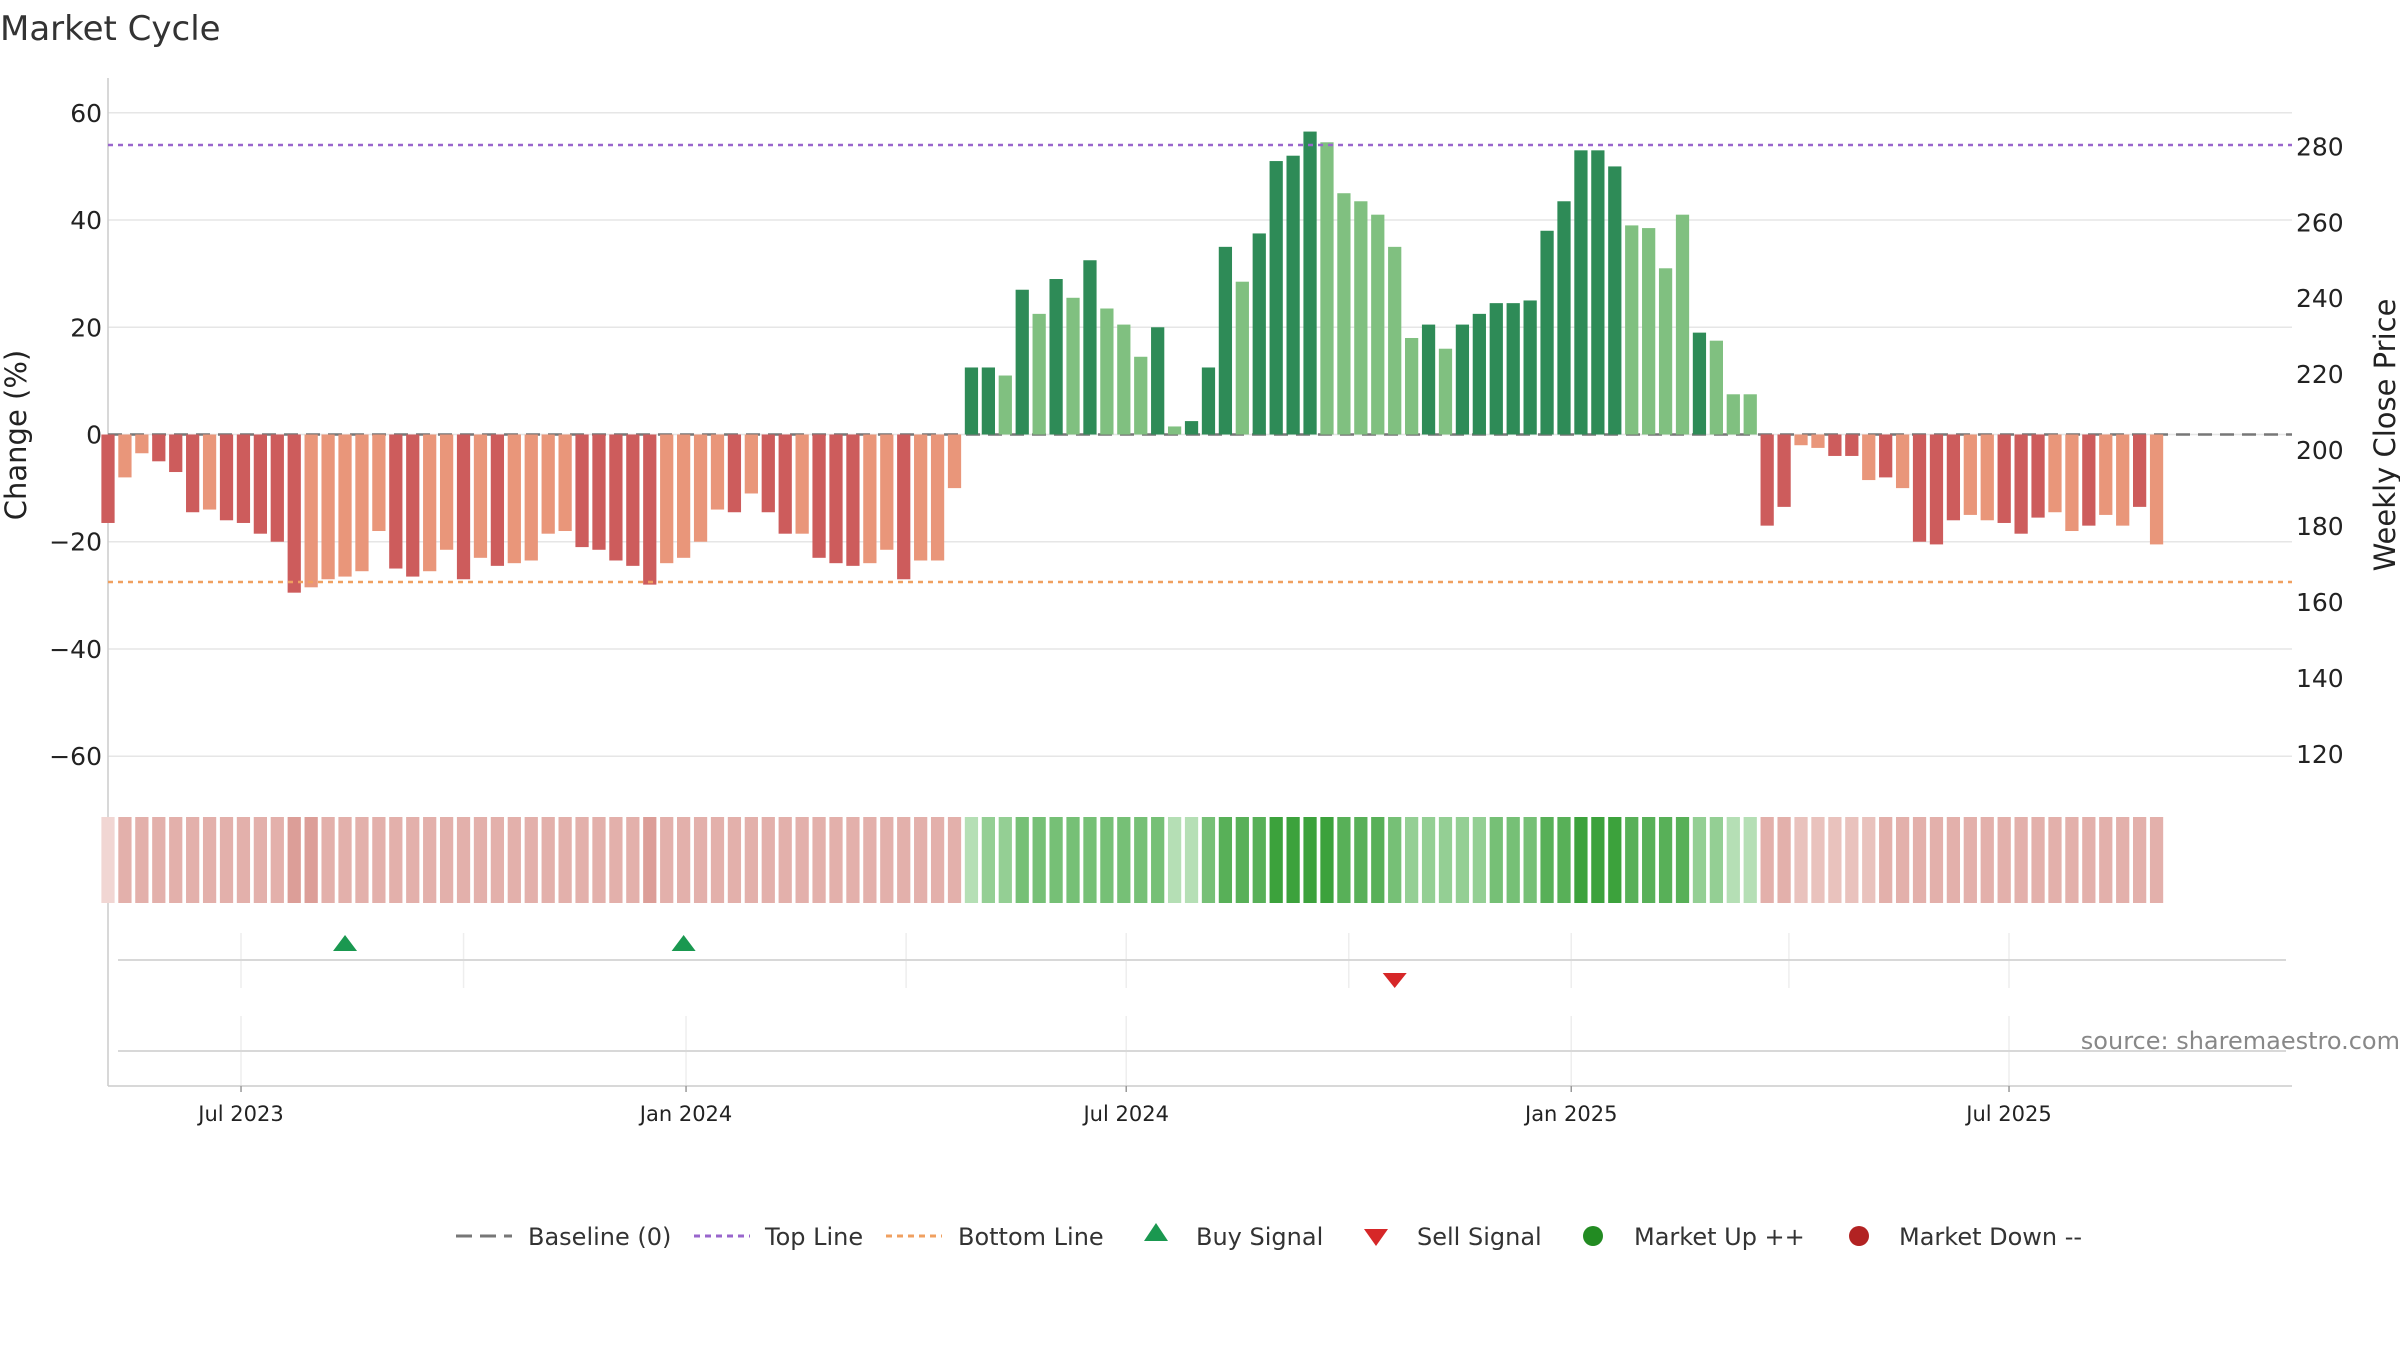 This screenshot has width=2400, height=1354. What do you see at coordinates (1479, 1237) in the screenshot?
I see `legend-label-sell: Sell Signal` at bounding box center [1479, 1237].